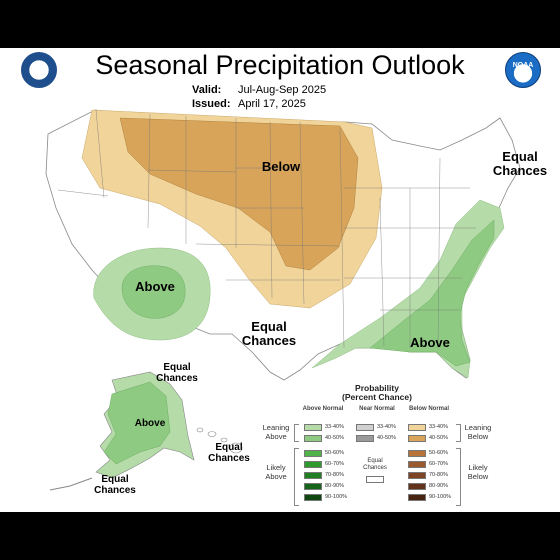 The height and width of the screenshot is (560, 560). What do you see at coordinates (377, 409) in the screenshot?
I see `legend-col-near: Near Normal` at bounding box center [377, 409].